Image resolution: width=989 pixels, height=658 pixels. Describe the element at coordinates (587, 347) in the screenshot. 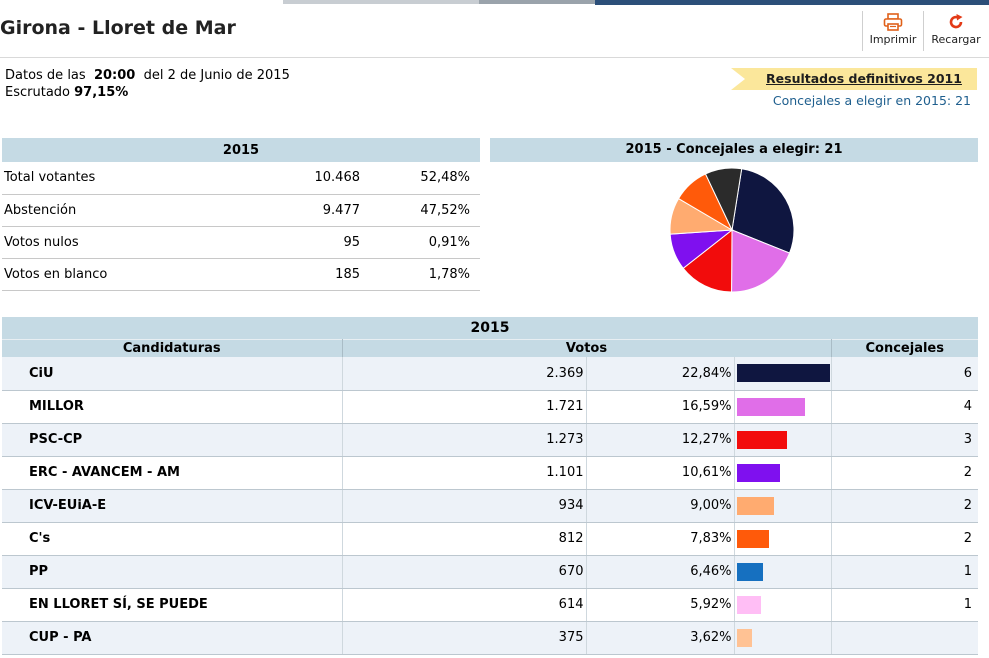

I see `col-header-votes: Votos` at that location.